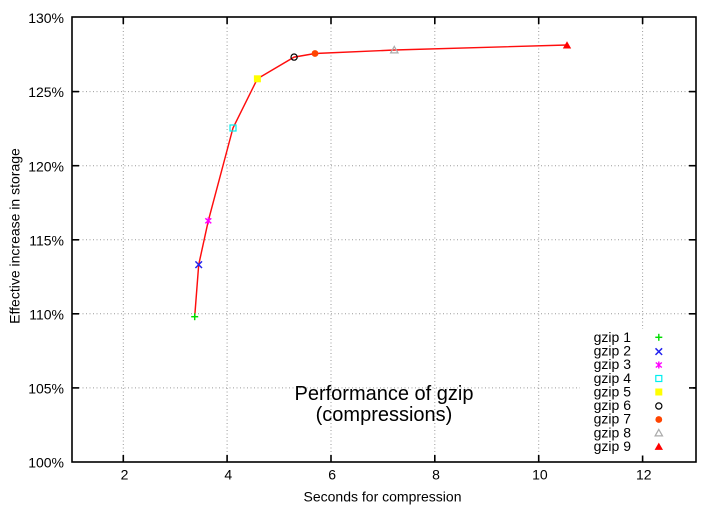 The height and width of the screenshot is (529, 720). I want to click on svg-text: 125%, so click(46, 92).